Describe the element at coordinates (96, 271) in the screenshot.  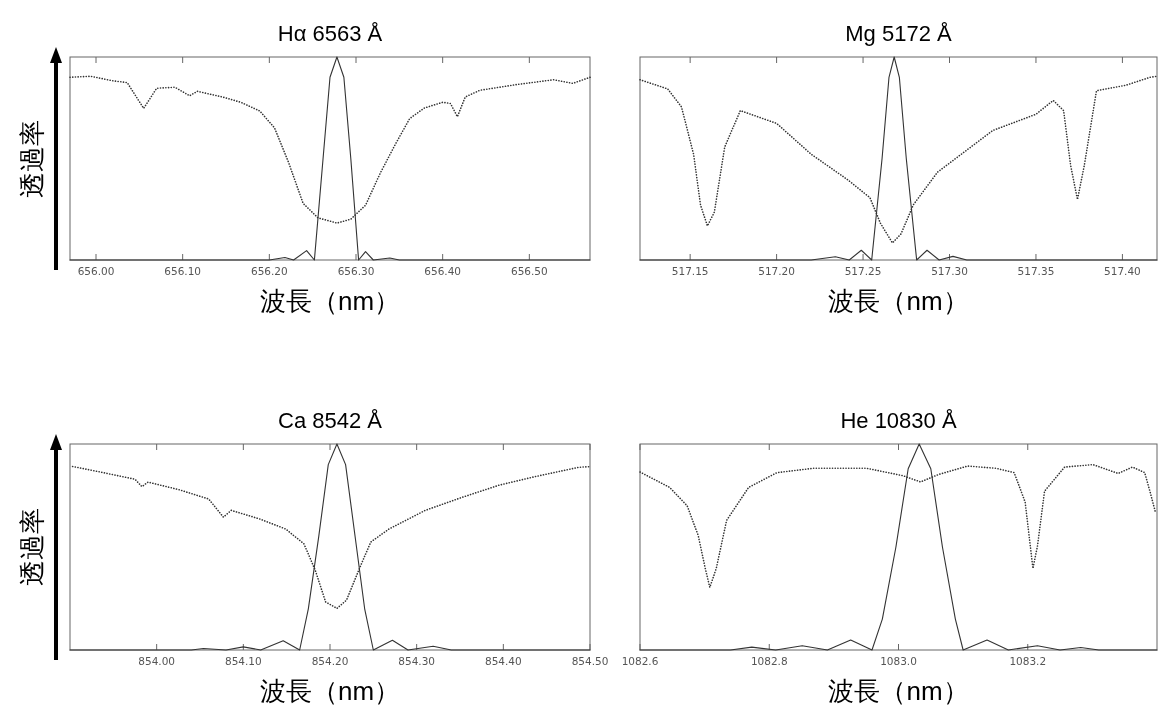
I see `x-tick-label: 656.00` at that location.